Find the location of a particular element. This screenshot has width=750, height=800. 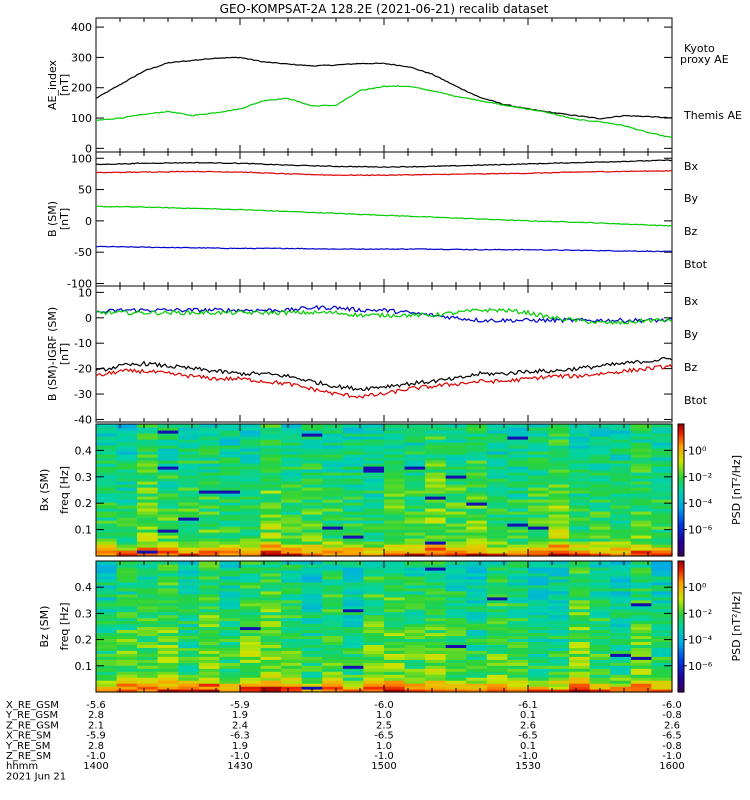

ephemeris-value: -6.0 is located at coordinates (672, 705).